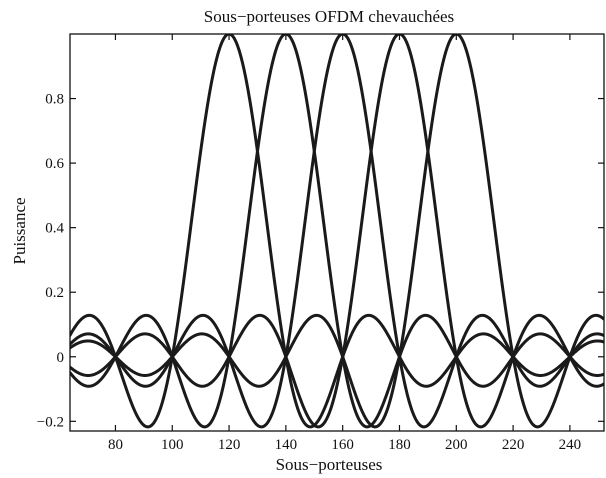 The height and width of the screenshot is (478, 606). Describe the element at coordinates (342, 445) in the screenshot. I see `x-tick-label: 160` at that location.